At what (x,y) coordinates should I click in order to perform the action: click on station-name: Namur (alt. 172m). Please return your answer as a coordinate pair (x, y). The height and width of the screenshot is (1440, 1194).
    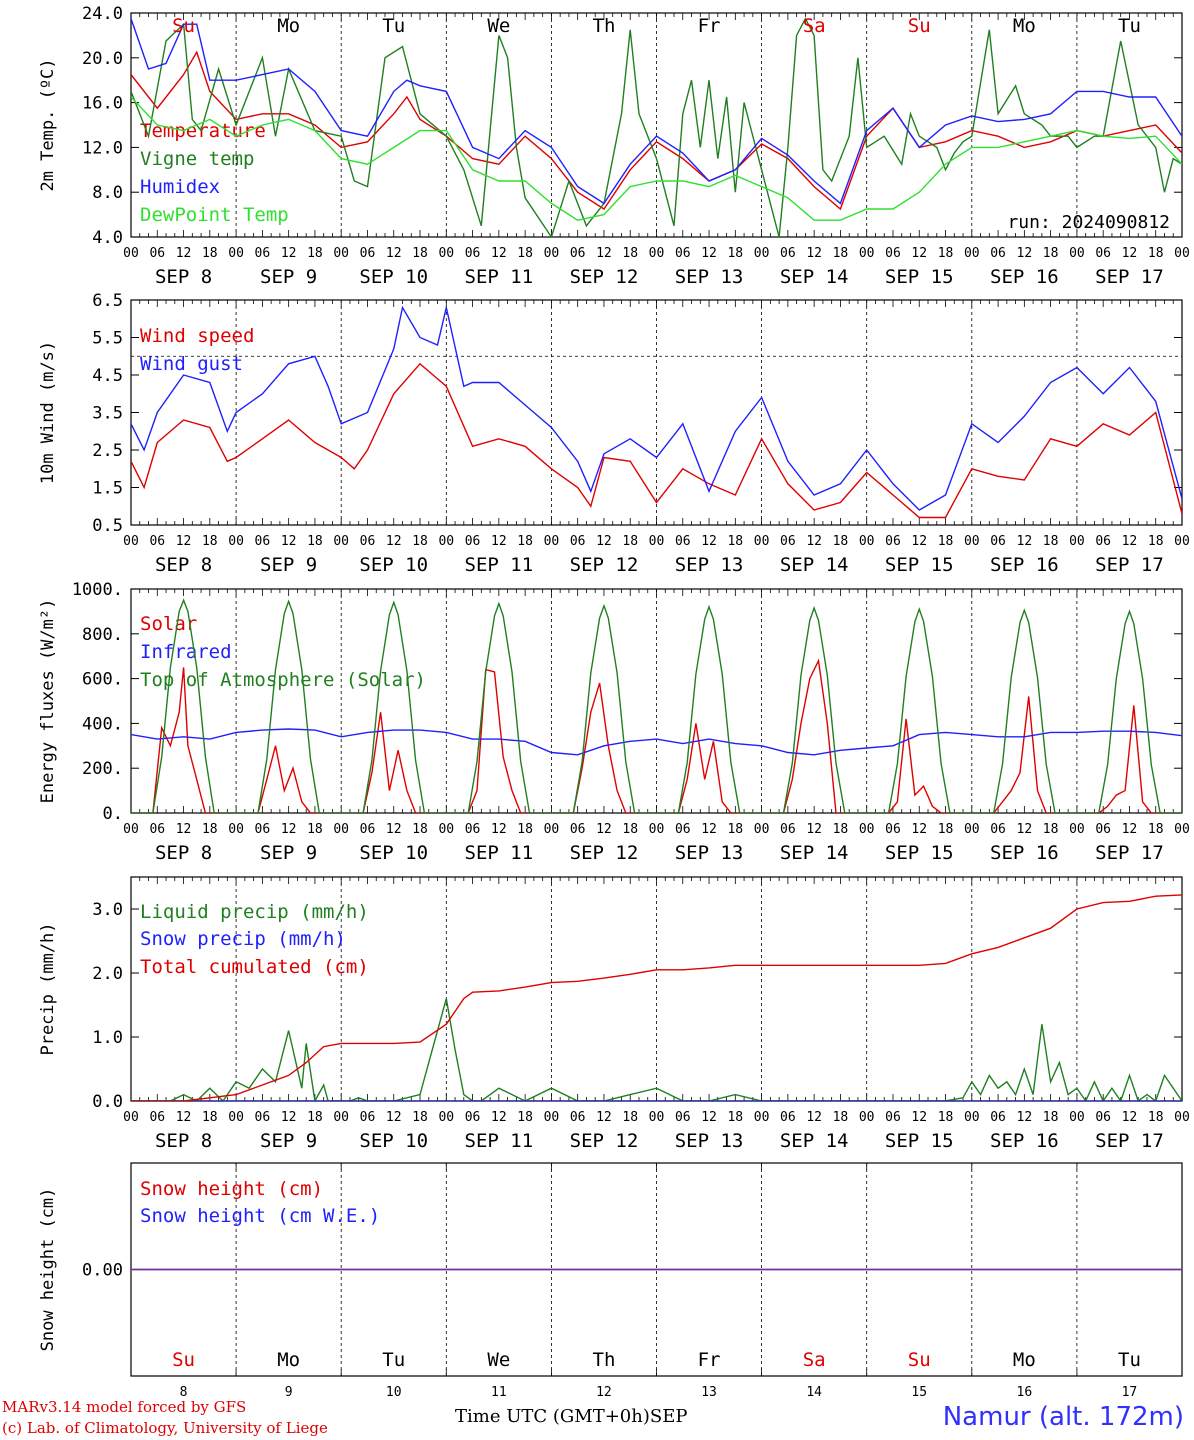
    Looking at the image, I should click on (1063, 1417).